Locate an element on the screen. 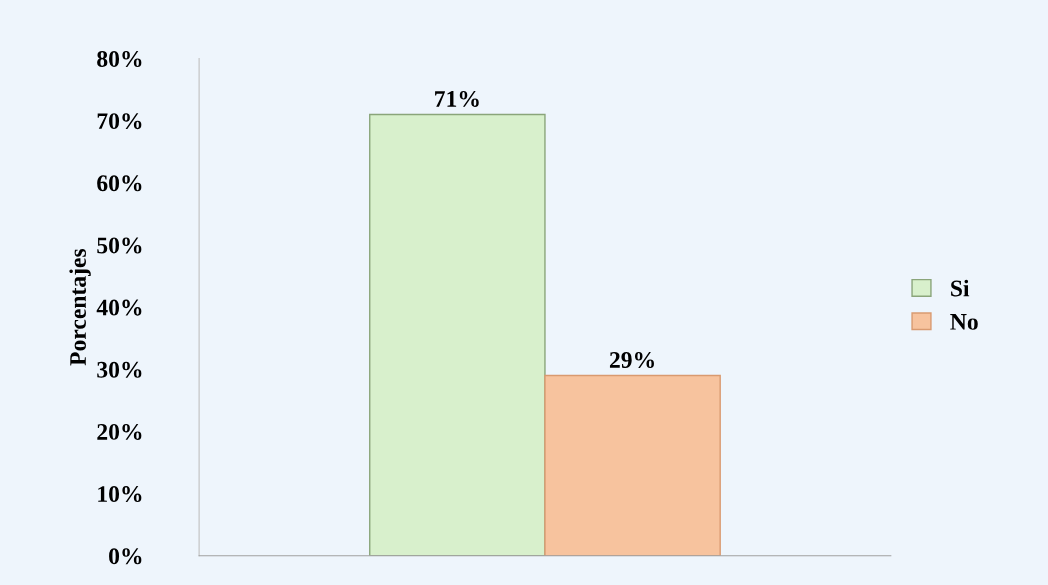 Image resolution: width=1048 pixels, height=585 pixels. legend-label: Si is located at coordinates (960, 288).